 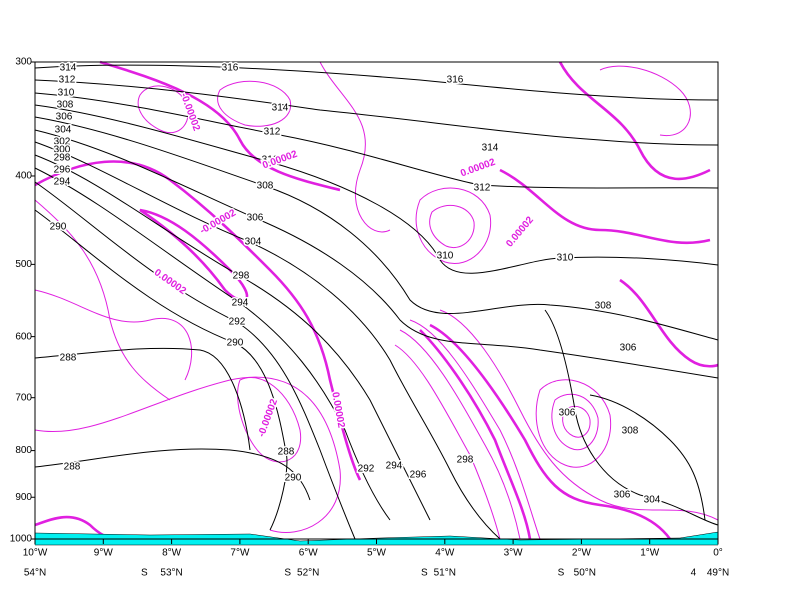 What do you see at coordinates (23, 336) in the screenshot?
I see `y-tick-label: 600` at bounding box center [23, 336].